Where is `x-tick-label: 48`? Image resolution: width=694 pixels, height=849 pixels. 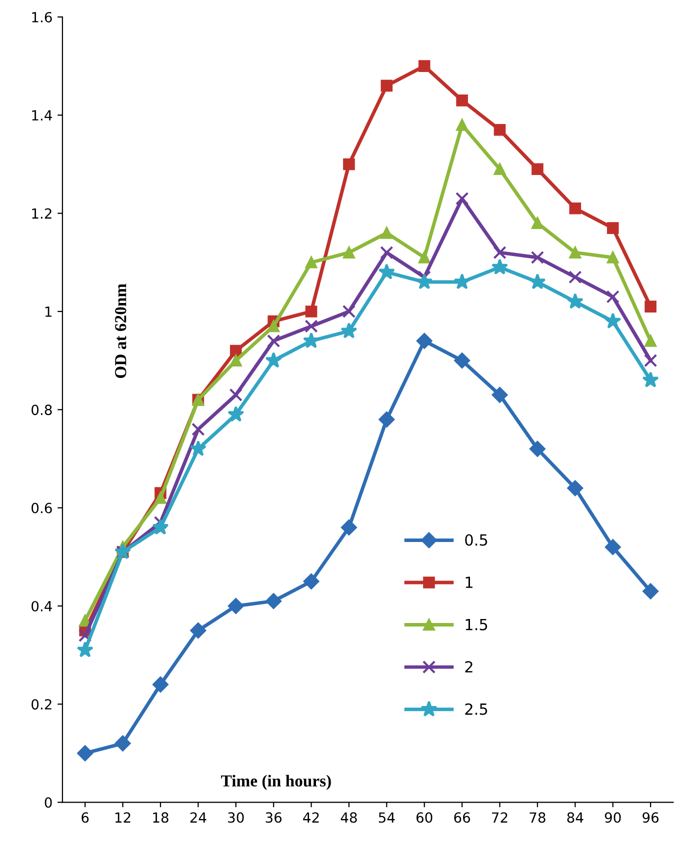 x-tick-label: 48 is located at coordinates (348, 817).